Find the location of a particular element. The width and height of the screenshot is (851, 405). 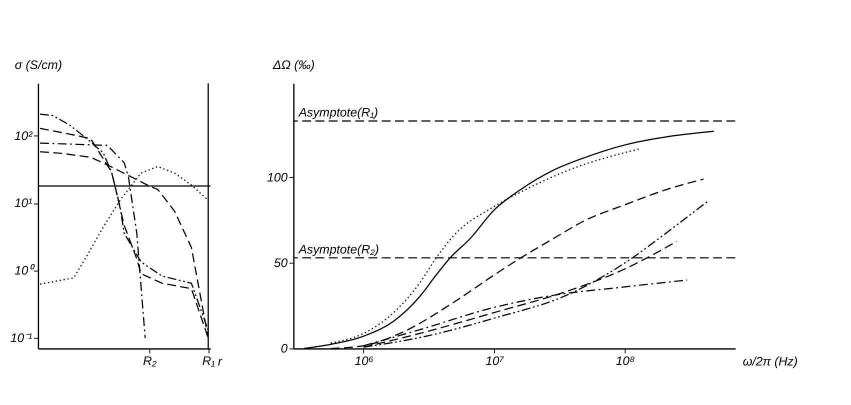

x-tick-label: 10⁸ is located at coordinates (625, 361).